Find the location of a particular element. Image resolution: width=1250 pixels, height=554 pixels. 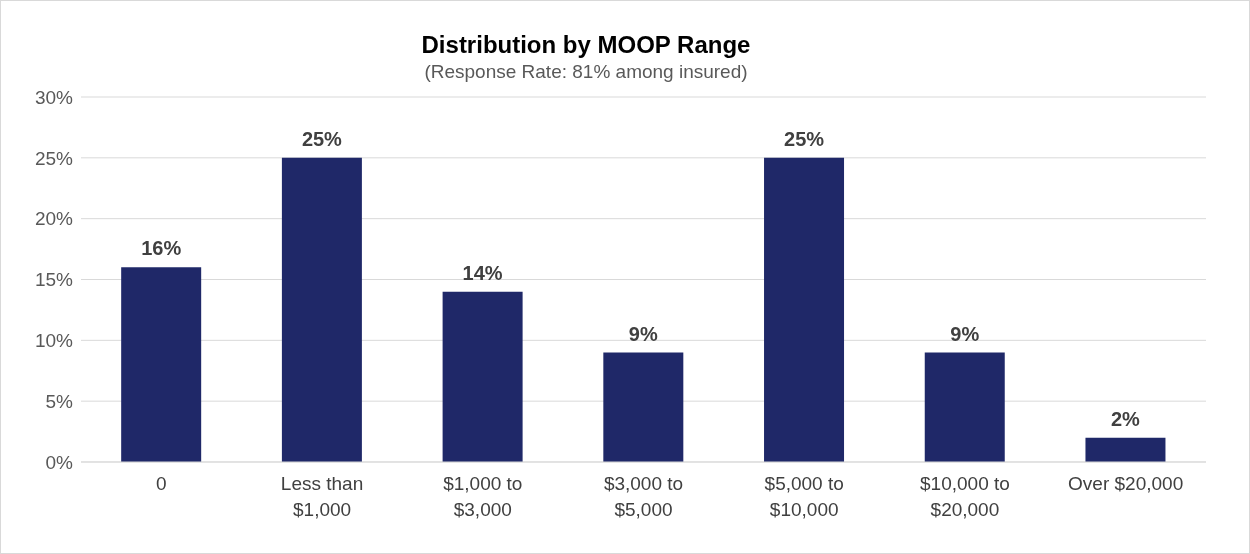

x-tick-label: $1,000 to $3,000 is located at coordinates (483, 496).